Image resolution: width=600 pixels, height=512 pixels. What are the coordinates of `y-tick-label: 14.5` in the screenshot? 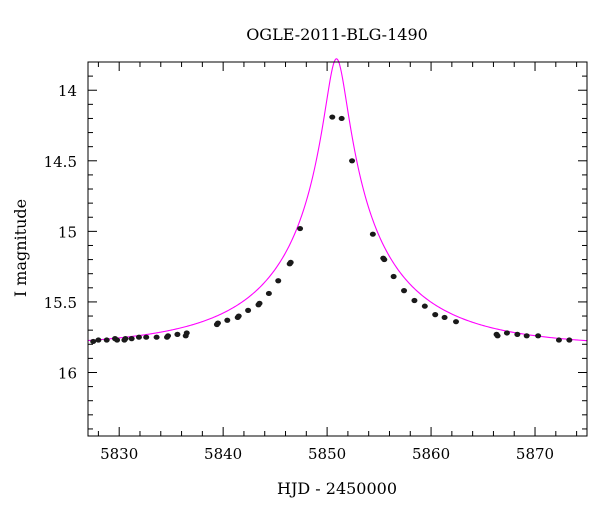 It's located at (60, 162).